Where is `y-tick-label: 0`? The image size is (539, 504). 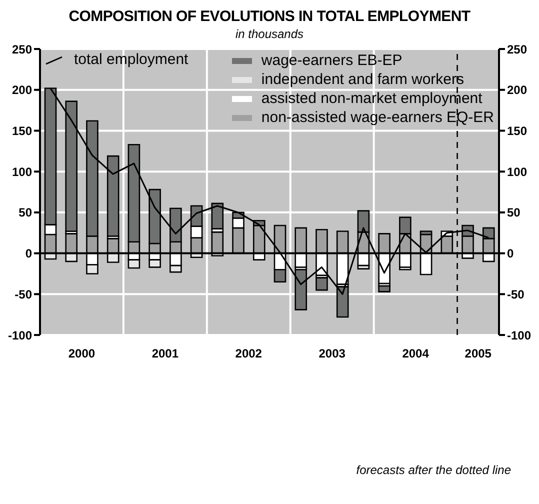 y-tick-label: 0 is located at coordinates (28, 253).